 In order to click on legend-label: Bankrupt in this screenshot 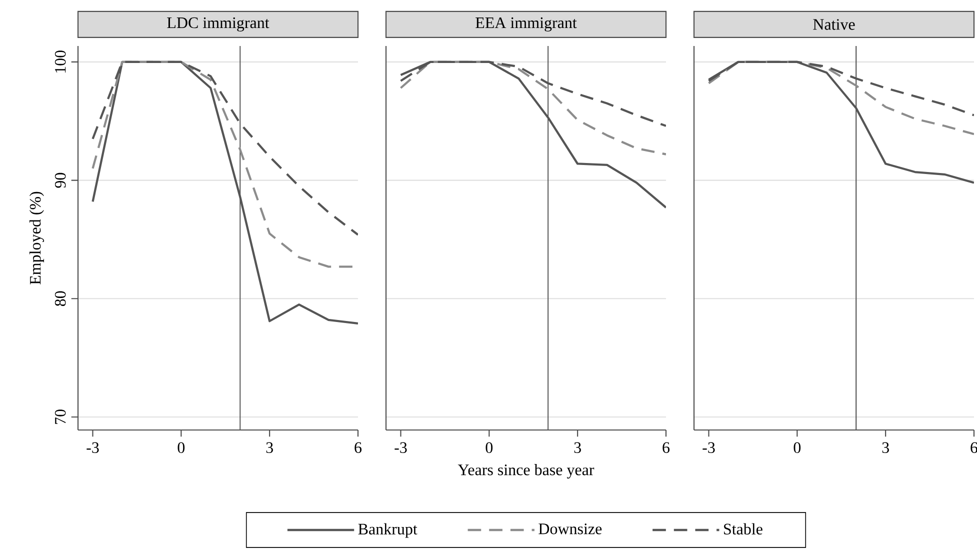, I will do `click(388, 530)`.